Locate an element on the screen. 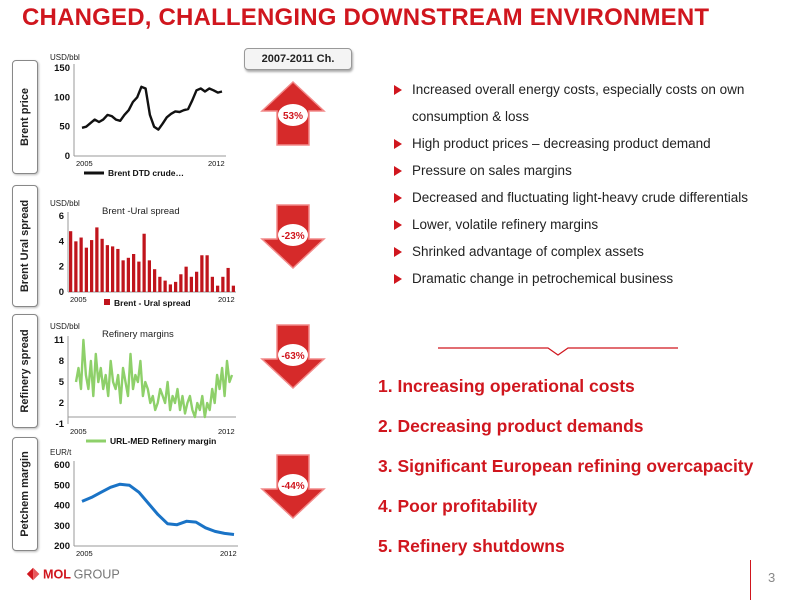 Image resolution: width=800 pixels, height=600 pixels. side-tab-brent-ural-spread: Brent Ural spread is located at coordinates (25, 246).